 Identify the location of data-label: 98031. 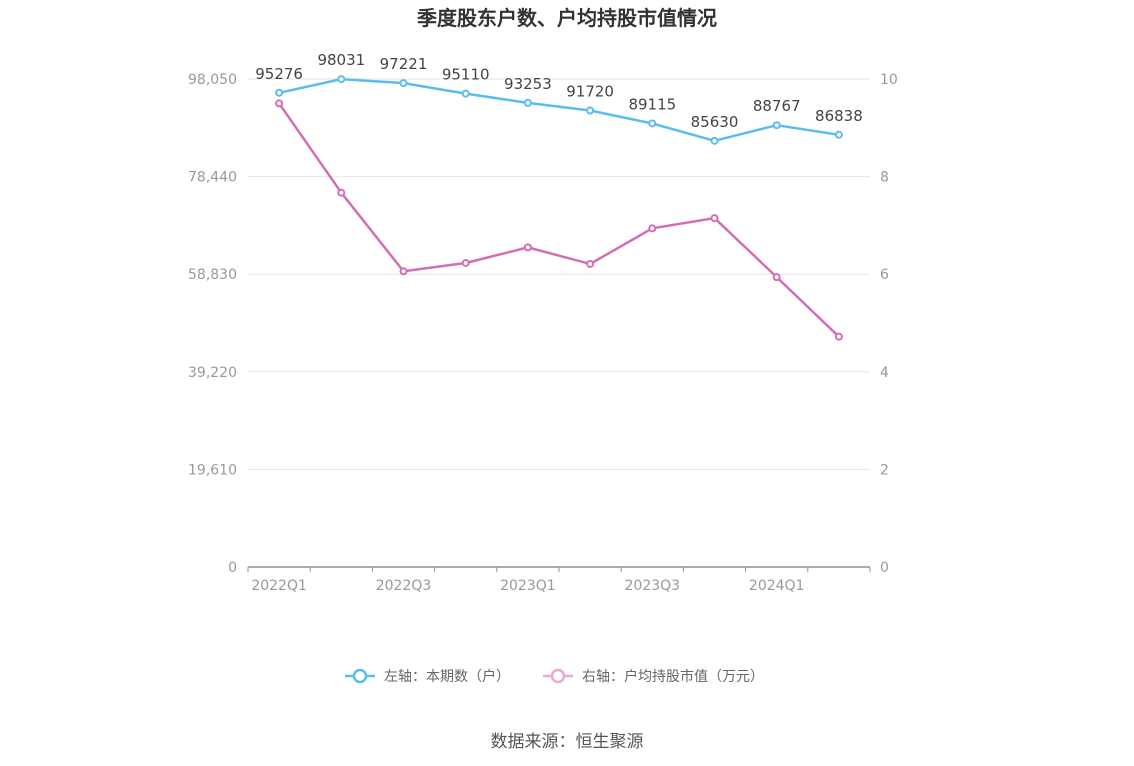
(341, 60).